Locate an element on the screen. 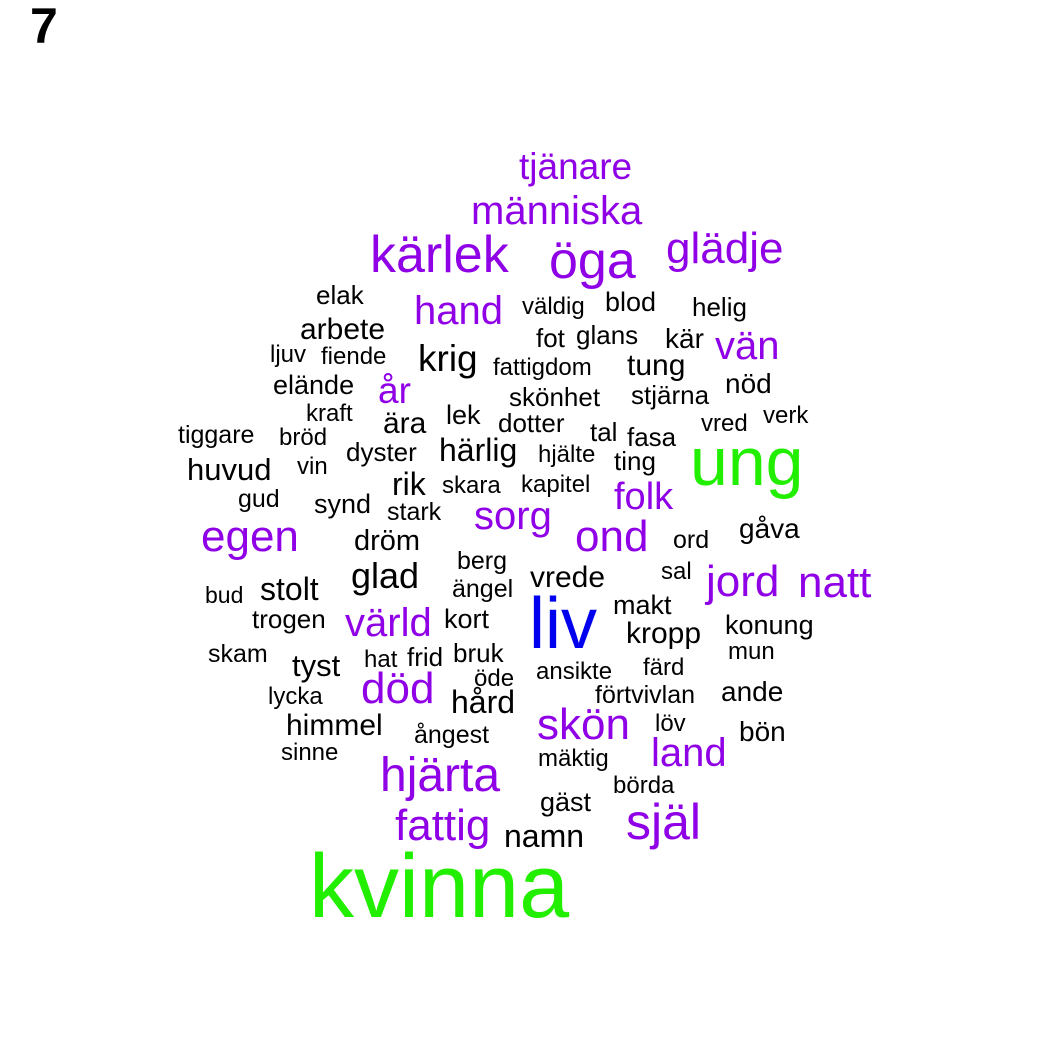  word-drom: dröm is located at coordinates (387, 541).